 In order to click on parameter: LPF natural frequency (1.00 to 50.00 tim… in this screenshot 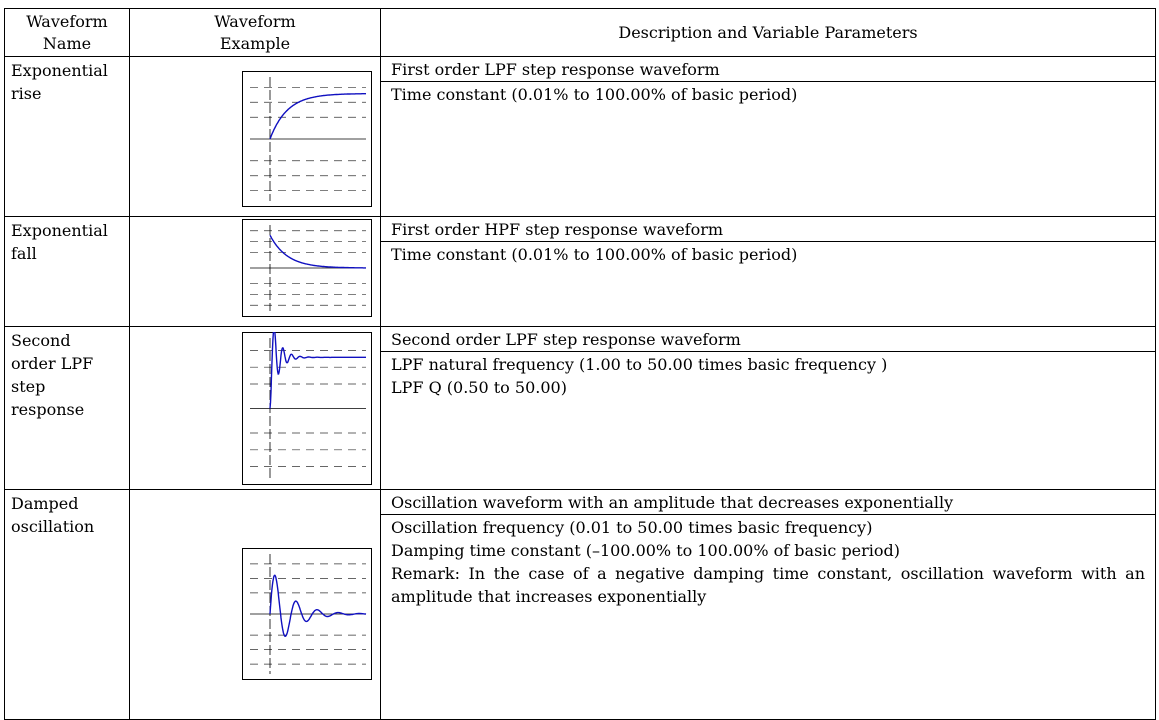, I will do `click(639, 364)`.